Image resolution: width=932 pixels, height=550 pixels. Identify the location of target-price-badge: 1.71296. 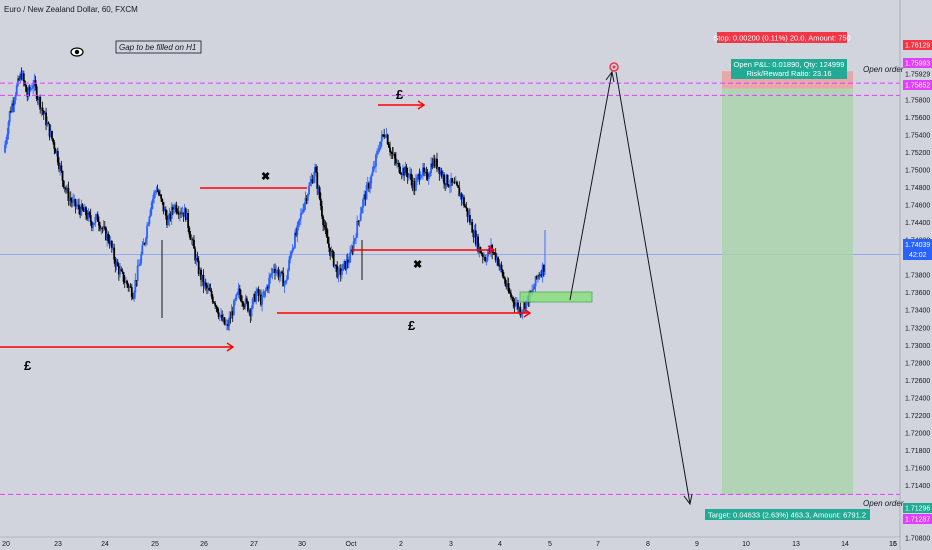
(917, 508).